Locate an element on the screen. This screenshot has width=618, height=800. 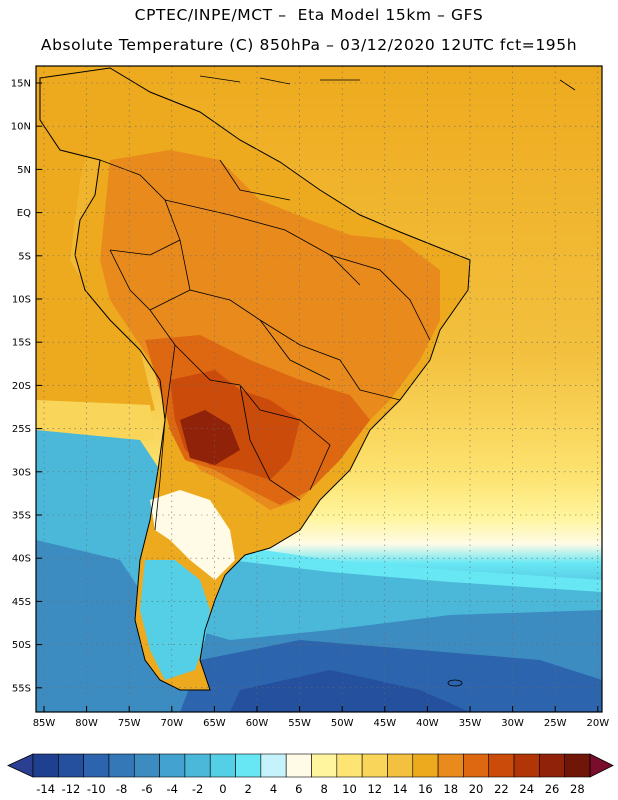
lon-label: 25W is located at coordinates (555, 723).